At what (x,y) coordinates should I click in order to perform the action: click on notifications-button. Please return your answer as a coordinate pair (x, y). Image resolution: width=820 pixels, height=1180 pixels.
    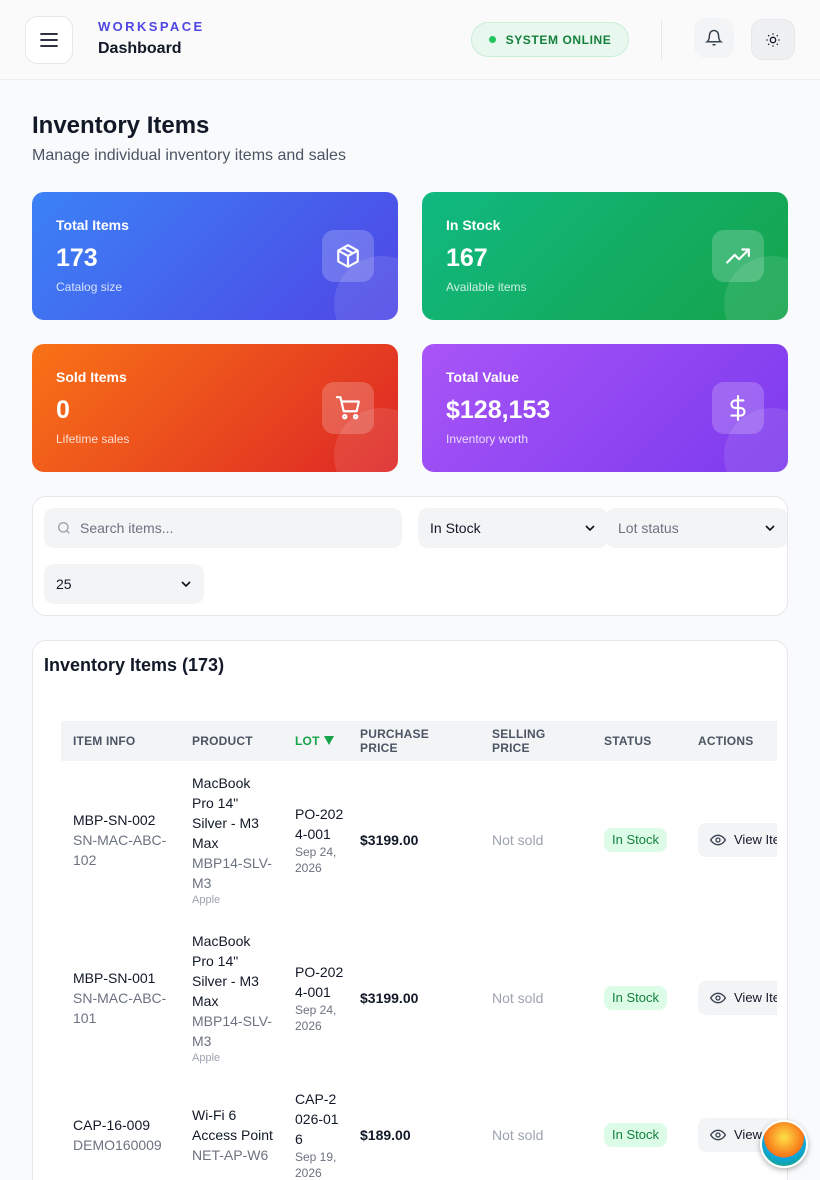
    Looking at the image, I should click on (714, 38).